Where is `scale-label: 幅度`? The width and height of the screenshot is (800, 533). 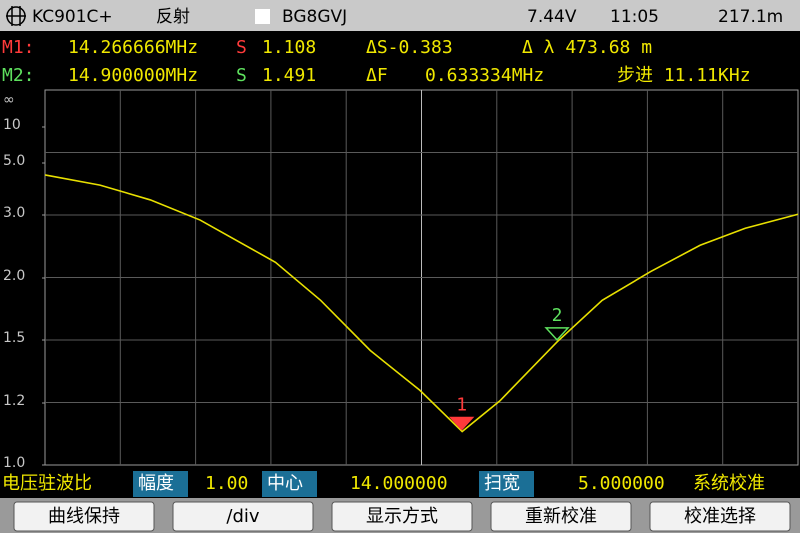
scale-label: 幅度 is located at coordinates (156, 483).